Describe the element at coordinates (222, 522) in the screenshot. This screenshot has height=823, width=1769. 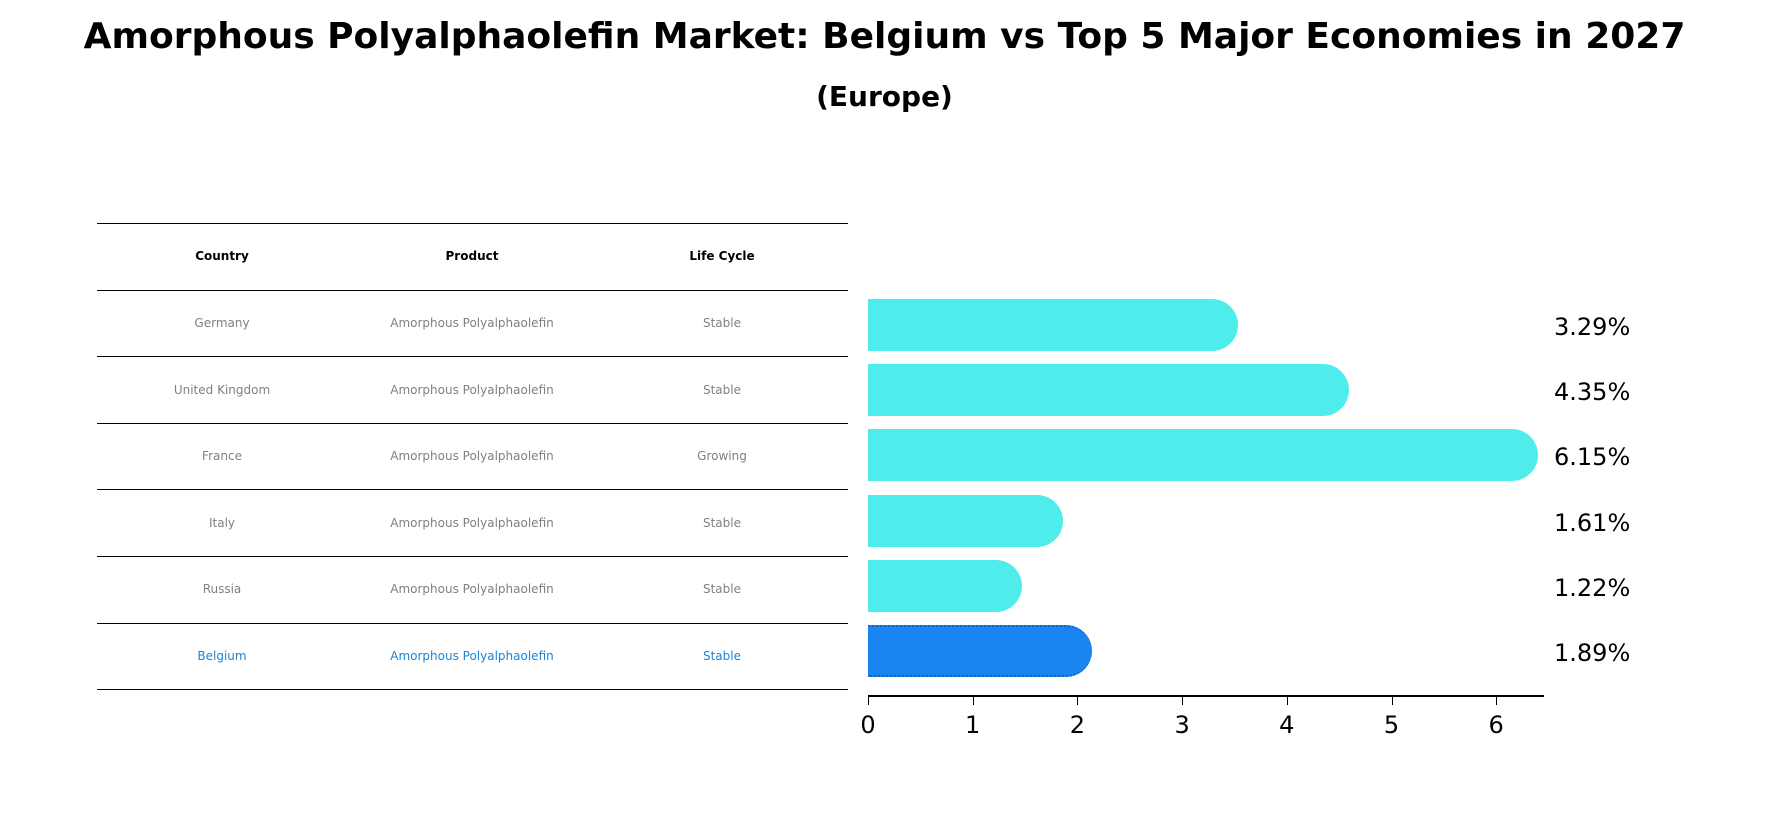
I see `table-cell-country: Italy` at that location.